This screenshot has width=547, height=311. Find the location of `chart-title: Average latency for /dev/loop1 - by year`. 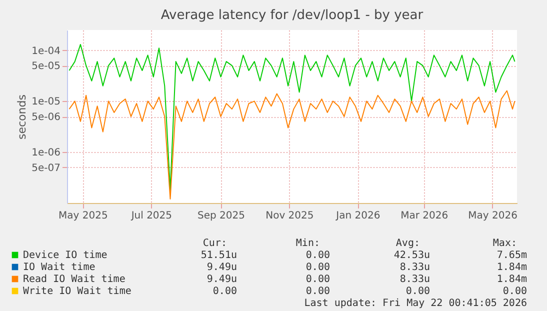

chart-title: Average latency for /dev/loop1 - by year is located at coordinates (292, 15).